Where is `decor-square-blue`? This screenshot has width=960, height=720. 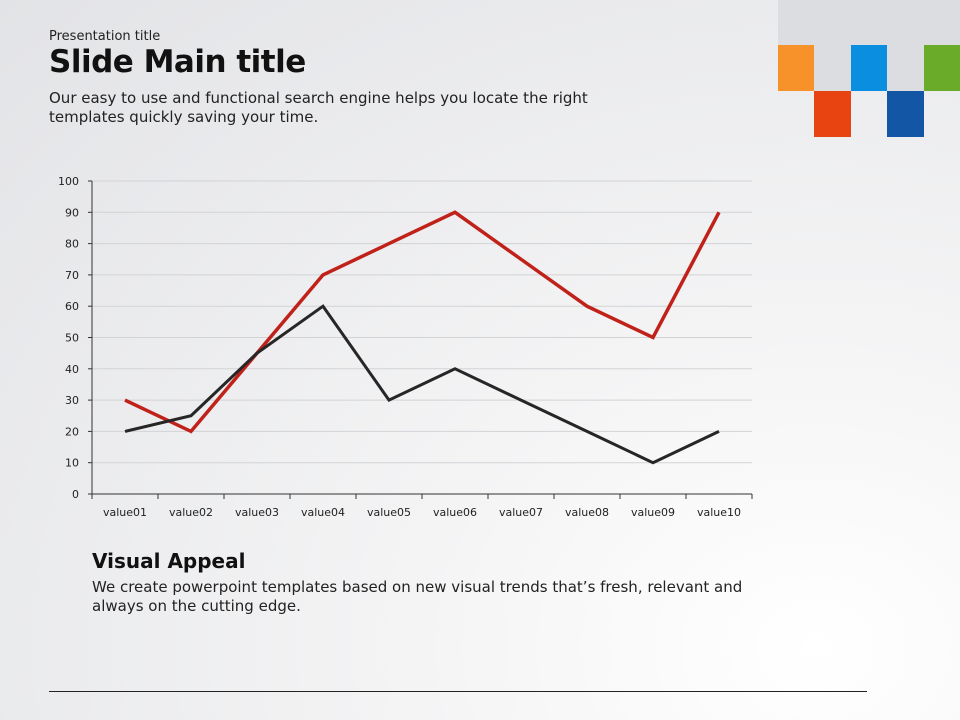
decor-square-blue is located at coordinates (869, 68).